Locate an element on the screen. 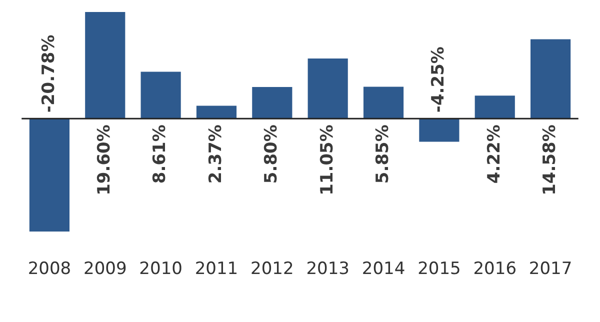 The image size is (600, 322). data-label: -4.25% is located at coordinates (438, 79).